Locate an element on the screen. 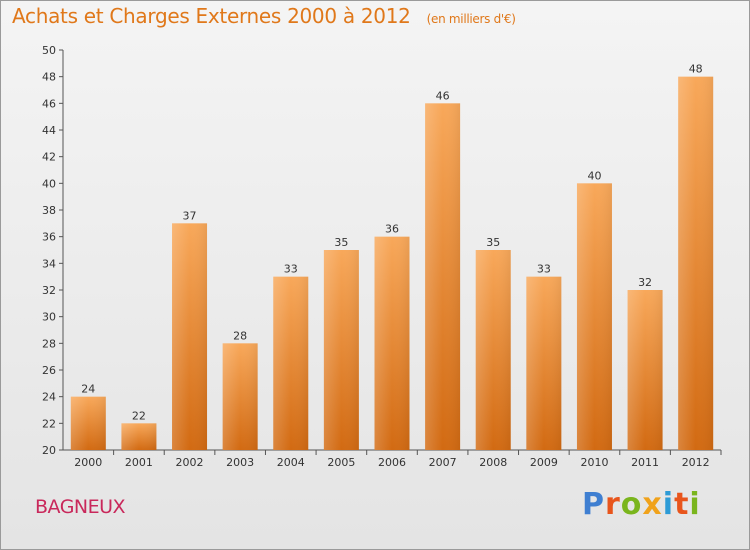 The height and width of the screenshot is (550, 750). place-name: BAGNEUX is located at coordinates (80, 507).